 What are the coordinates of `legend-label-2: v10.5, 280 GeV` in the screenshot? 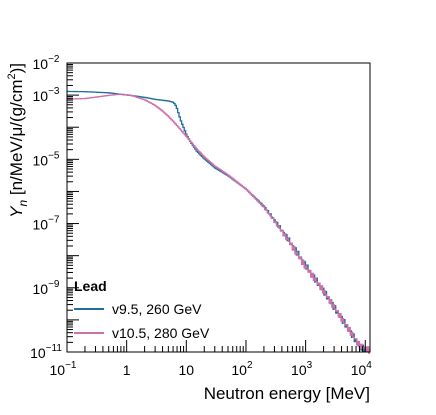 It's located at (161, 333).